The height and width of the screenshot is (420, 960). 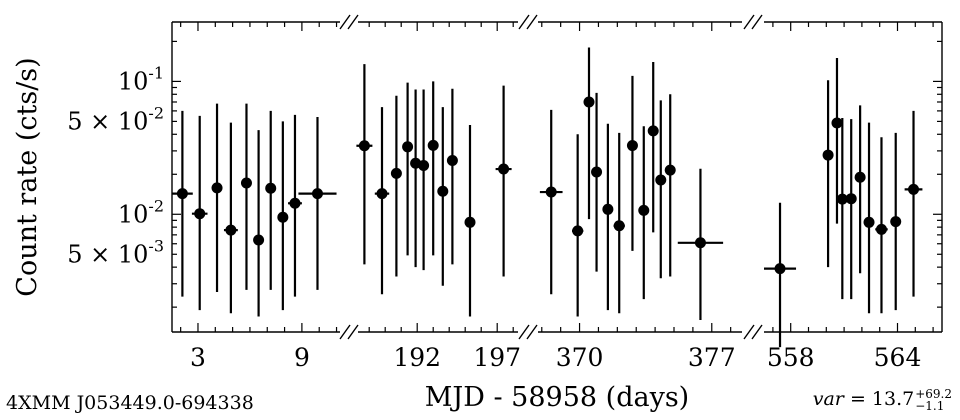 I want to click on y-axis-label: Count rate (cts/s), so click(x=27, y=176).